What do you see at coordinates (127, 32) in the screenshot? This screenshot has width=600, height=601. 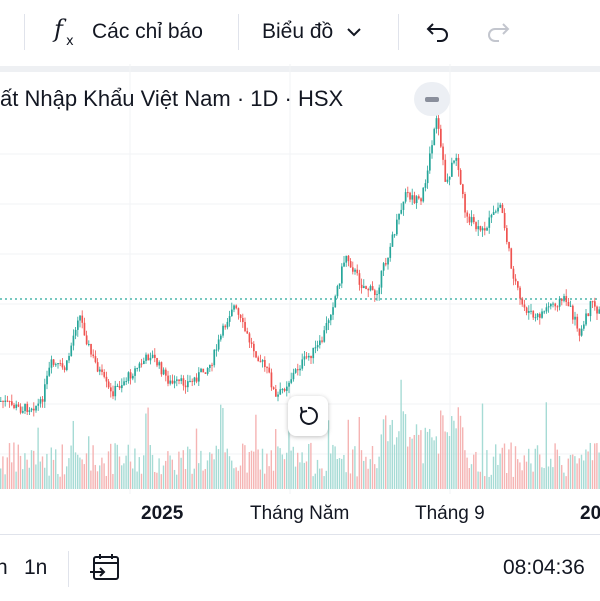 I see `indicators-button: f x Các chỉ báo` at bounding box center [127, 32].